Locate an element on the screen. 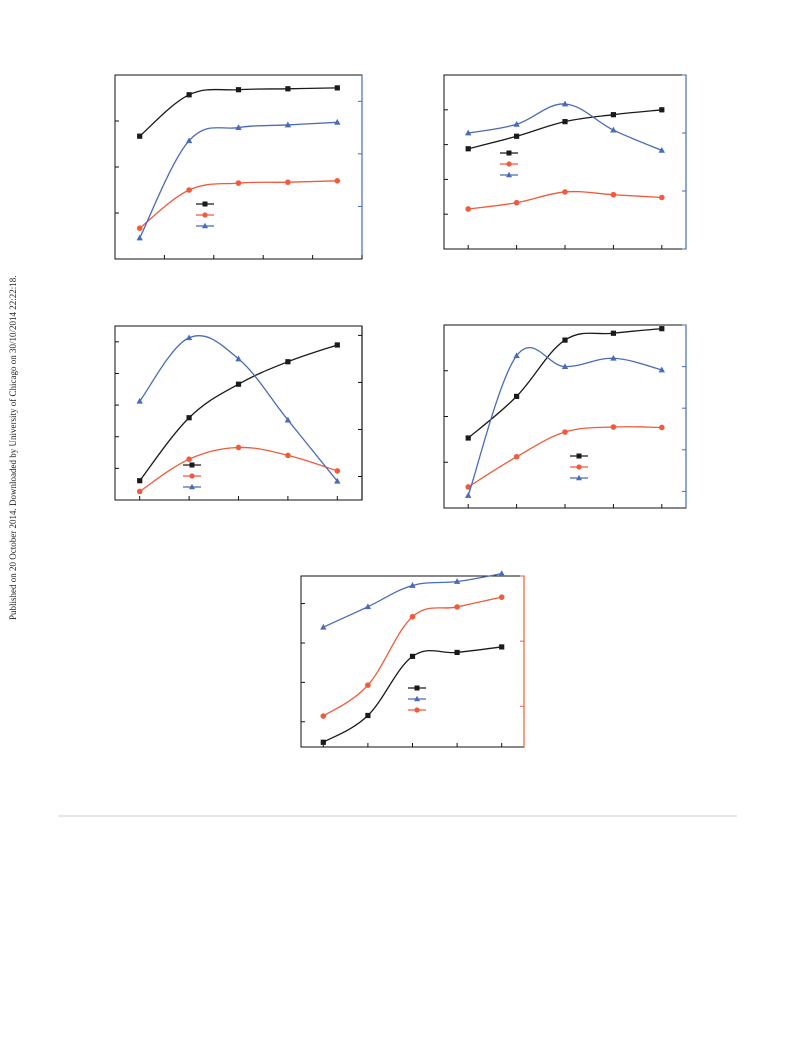  series-line-gc-yield is located at coordinates (238, 204).